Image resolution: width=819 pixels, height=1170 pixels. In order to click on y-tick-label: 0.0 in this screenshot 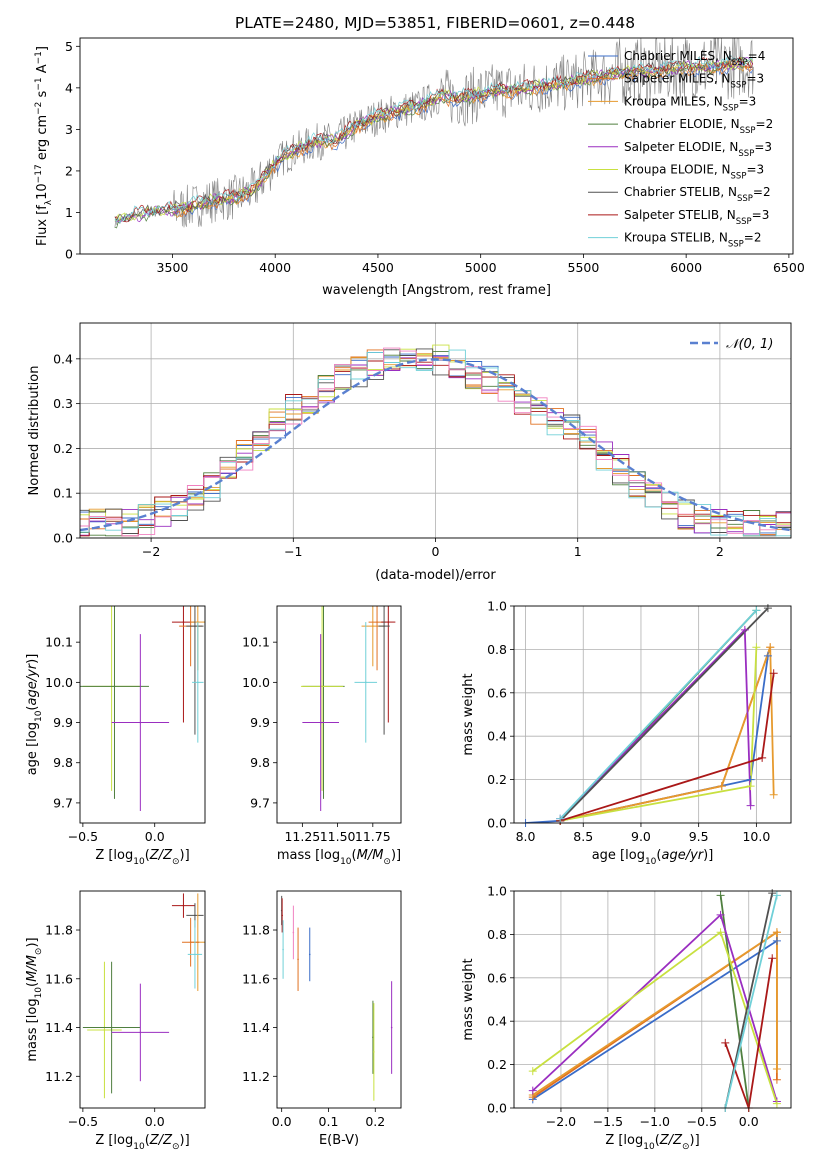, I will do `click(497, 1108)`.